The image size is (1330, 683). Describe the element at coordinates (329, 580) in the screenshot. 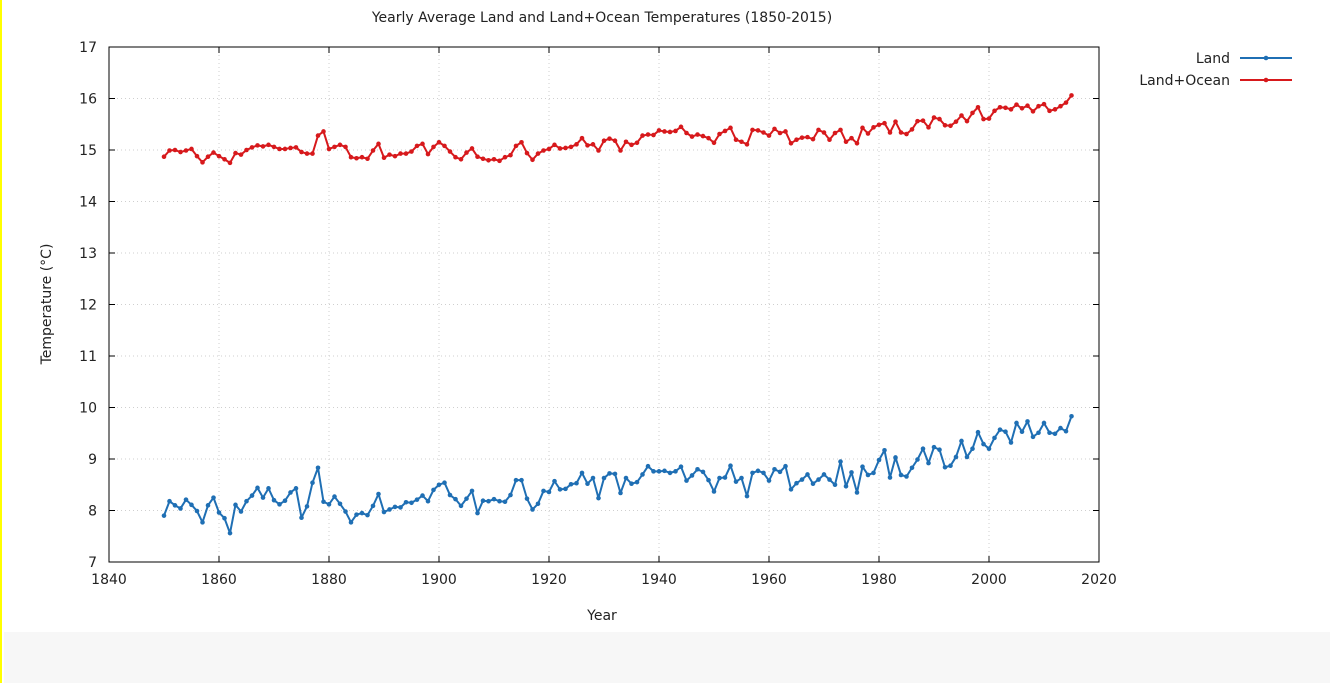

I see `x-tick-label: 1880` at that location.